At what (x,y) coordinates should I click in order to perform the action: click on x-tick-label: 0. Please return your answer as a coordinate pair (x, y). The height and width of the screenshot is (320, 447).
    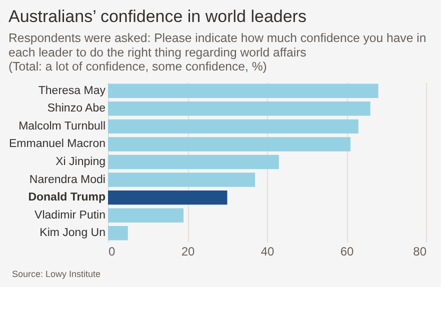
    Looking at the image, I should click on (112, 251).